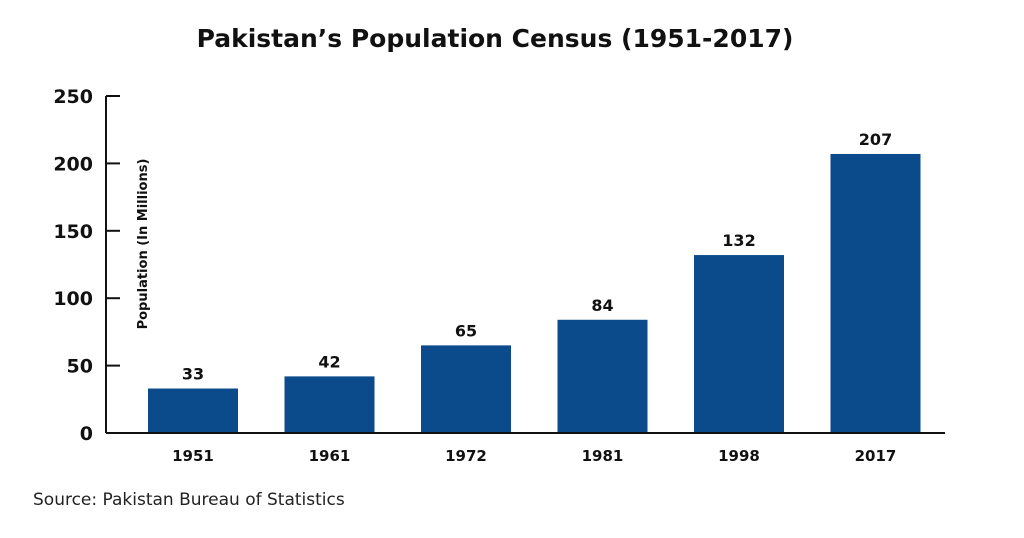 The image size is (1024, 538). I want to click on bar-1998, so click(739, 344).